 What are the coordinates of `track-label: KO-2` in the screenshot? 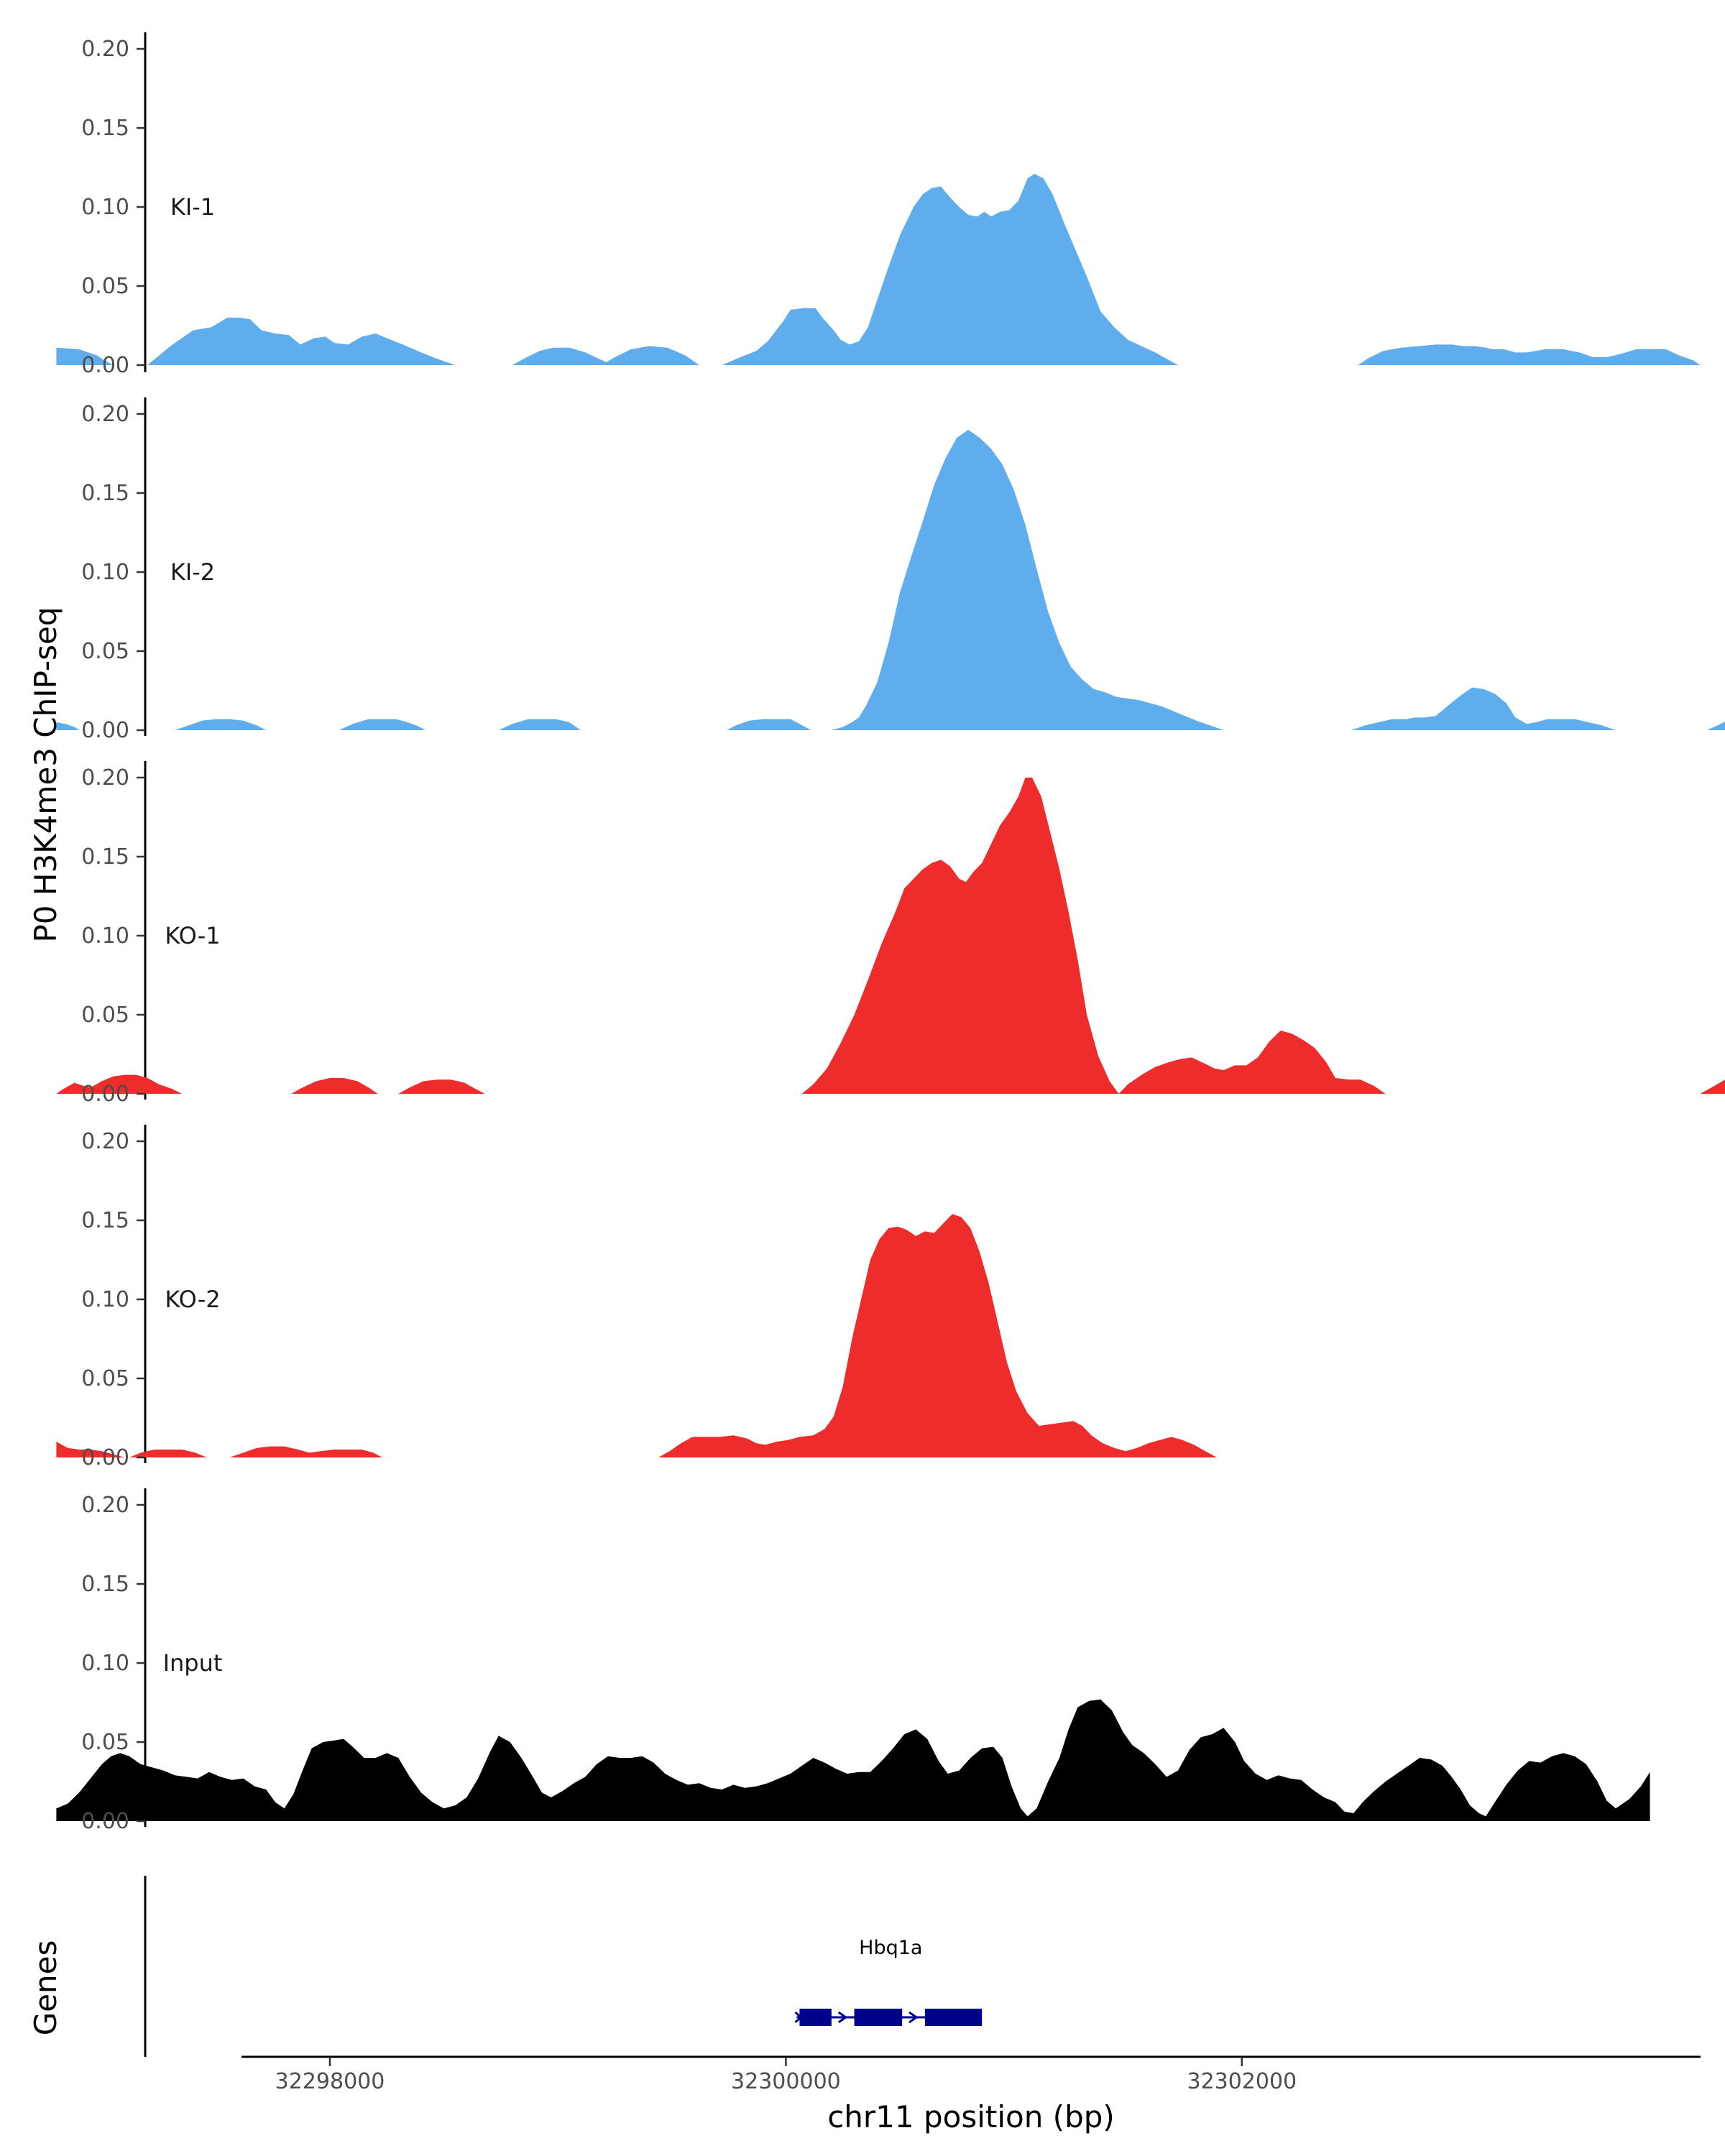 It's located at (192, 1299).